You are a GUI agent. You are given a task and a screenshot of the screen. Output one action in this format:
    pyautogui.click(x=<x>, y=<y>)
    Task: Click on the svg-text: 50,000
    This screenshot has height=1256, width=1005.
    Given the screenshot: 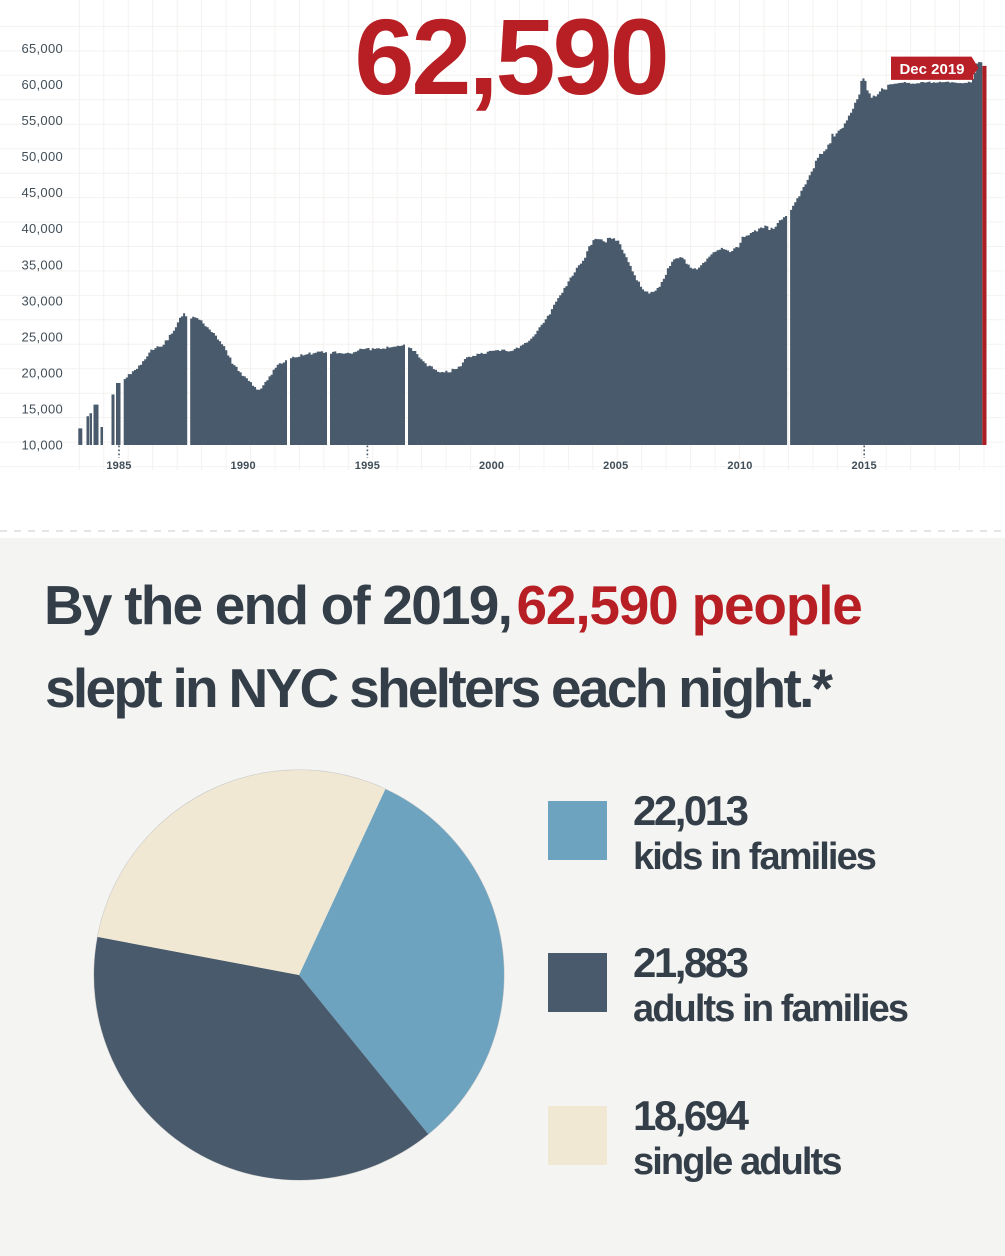 What is the action you would take?
    pyautogui.click(x=42, y=156)
    